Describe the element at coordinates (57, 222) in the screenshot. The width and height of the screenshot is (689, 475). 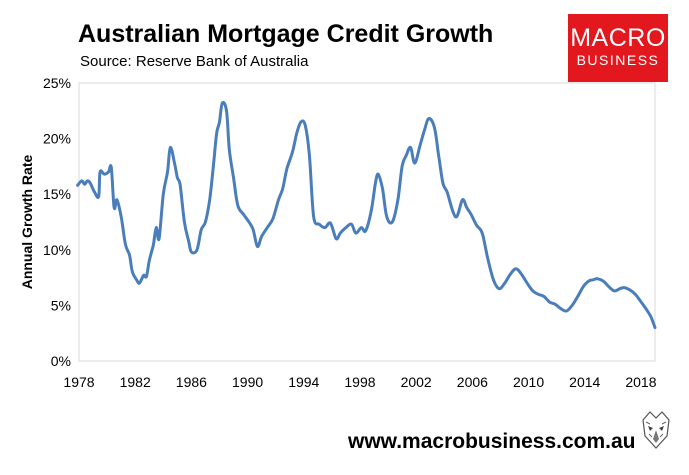
I see `y-axis: 0%5%10%15%20%25%` at that location.